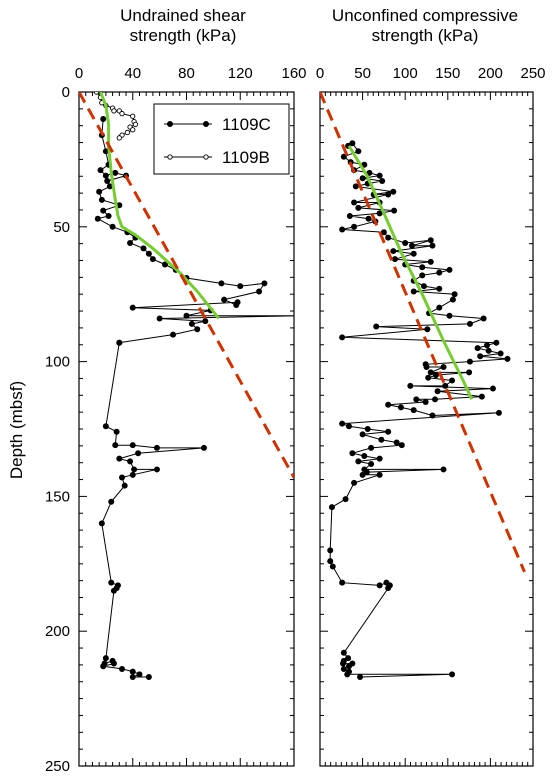 This screenshot has height=778, width=558. Describe the element at coordinates (183, 35) in the screenshot. I see `left-chart-title-line2: strength (kPa)` at that location.